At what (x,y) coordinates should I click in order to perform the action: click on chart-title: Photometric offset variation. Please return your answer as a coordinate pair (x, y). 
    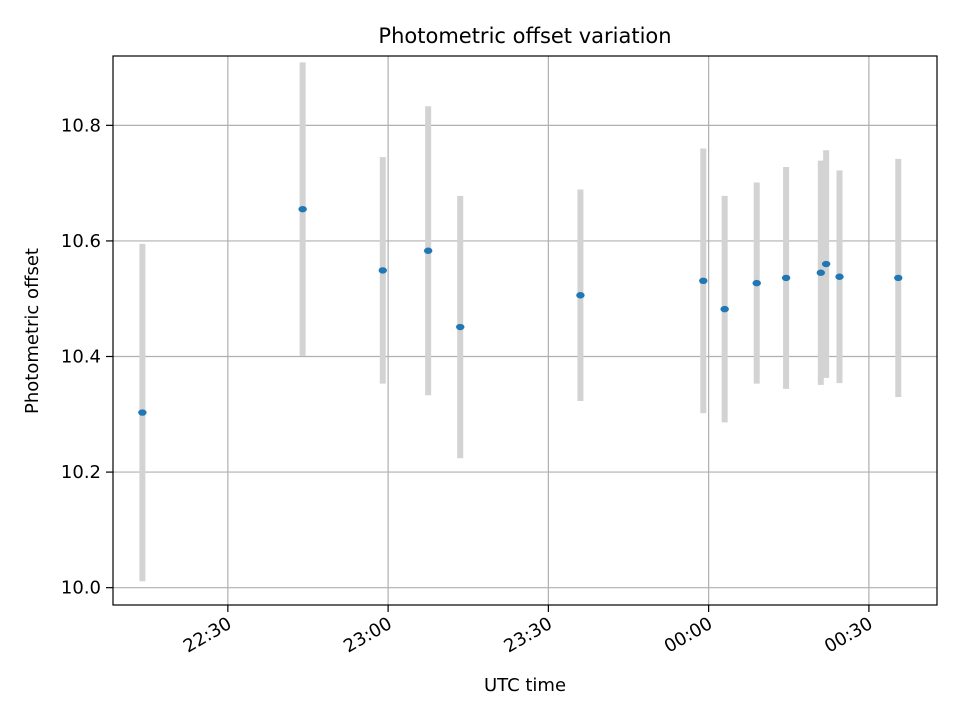
    Looking at the image, I should click on (524, 36).